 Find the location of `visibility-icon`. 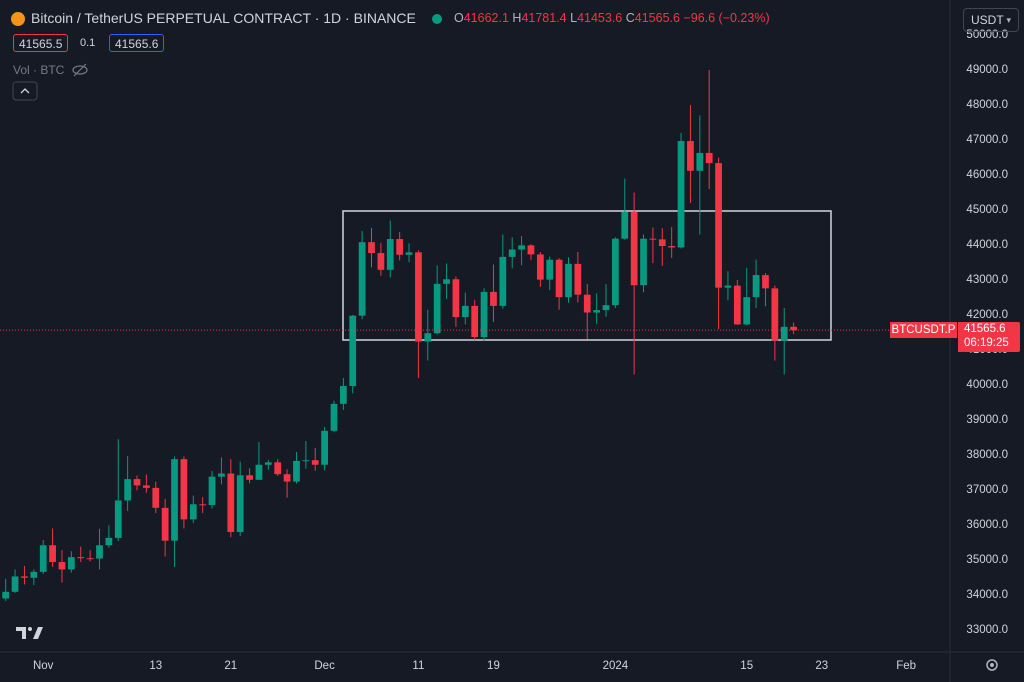

visibility-icon is located at coordinates (80, 70).